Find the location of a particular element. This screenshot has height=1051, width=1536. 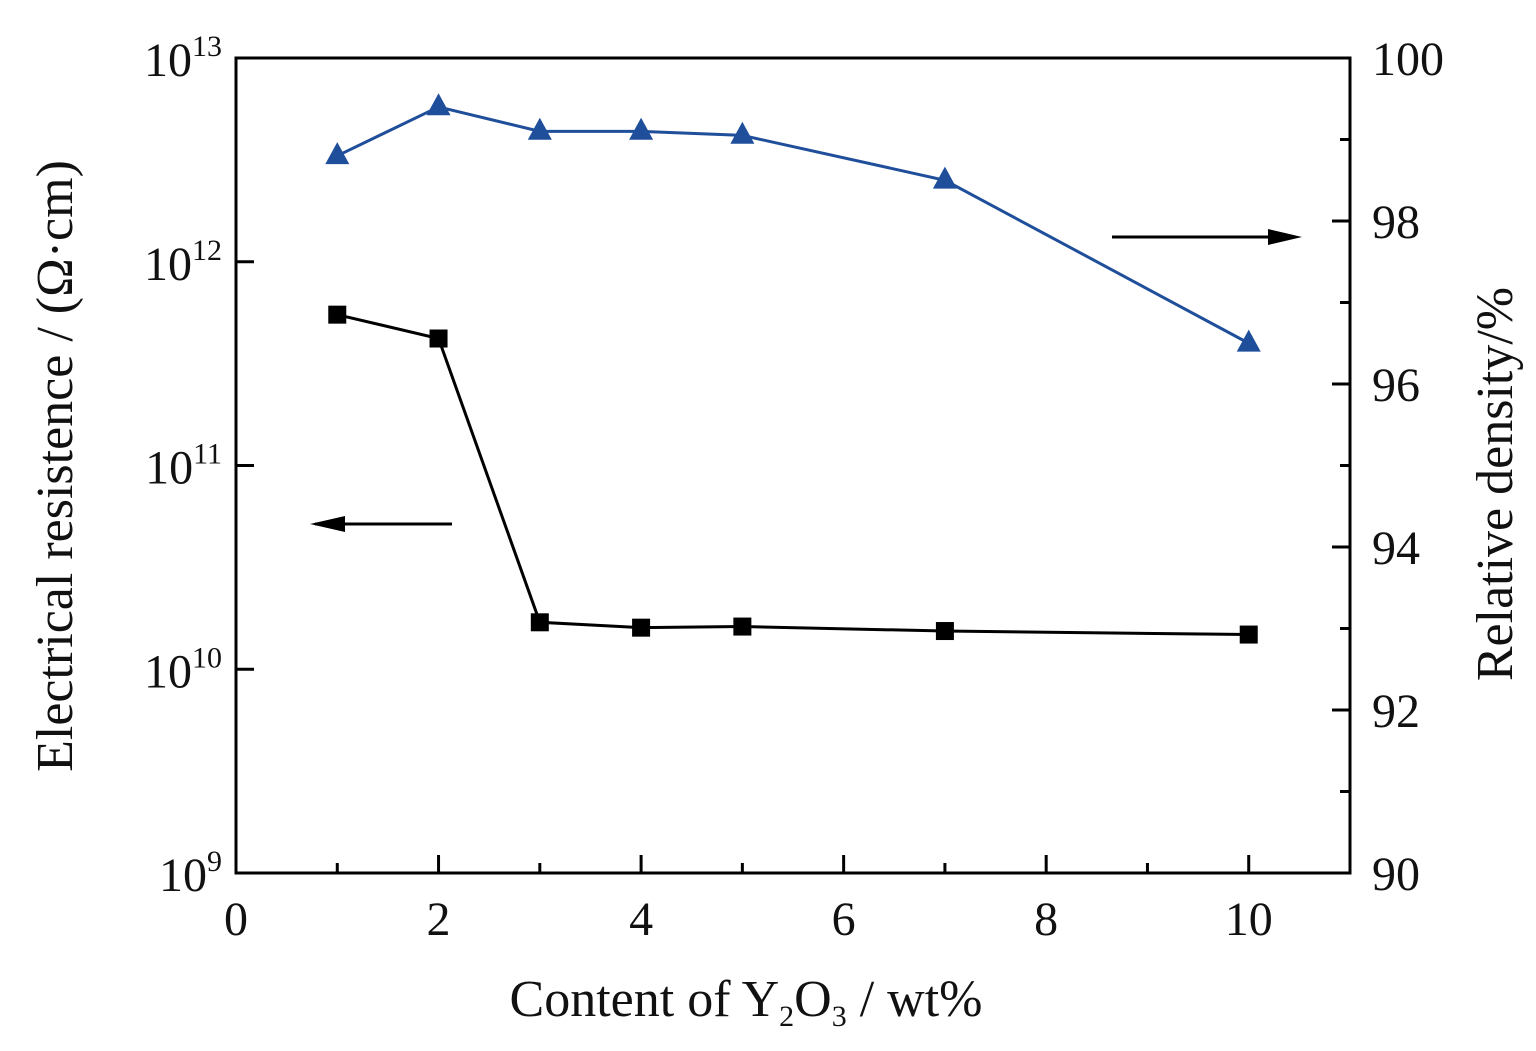

x-tick-label: 8 is located at coordinates (1046, 919).